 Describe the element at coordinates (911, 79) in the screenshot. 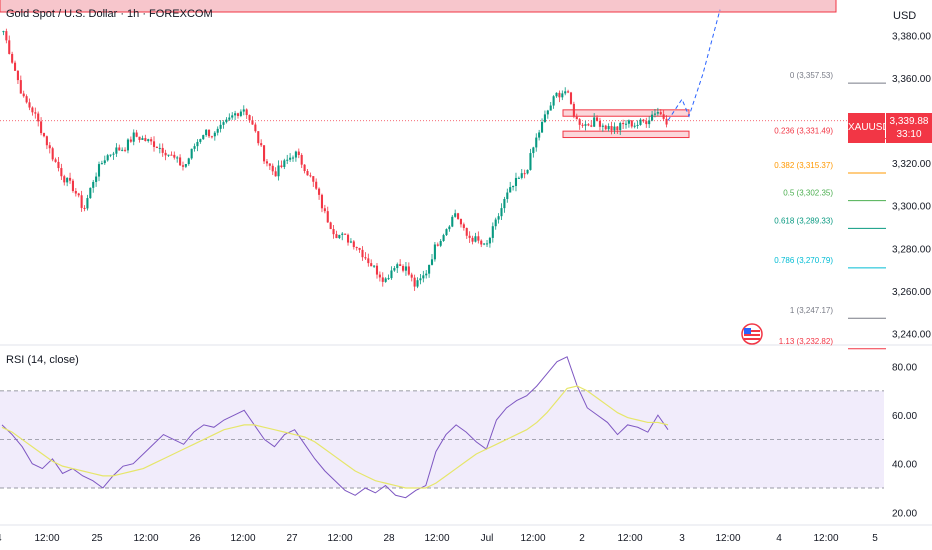

I see `price-tick-label: 3,360.00` at that location.